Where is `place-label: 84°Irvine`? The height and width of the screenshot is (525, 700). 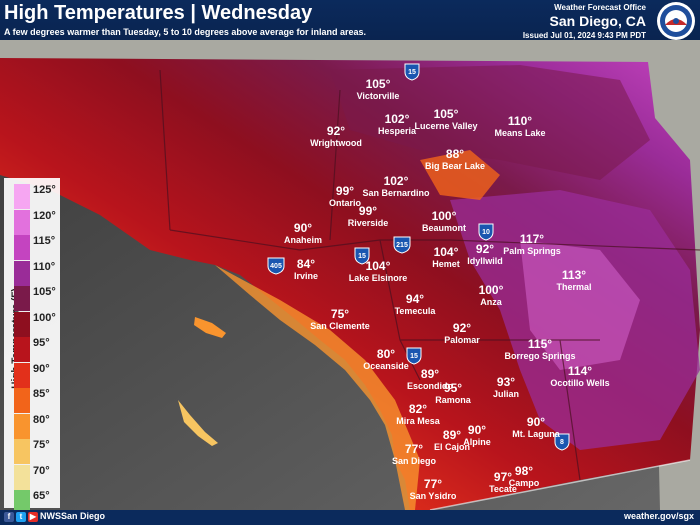 place-label: 84°Irvine is located at coordinates (306, 269).